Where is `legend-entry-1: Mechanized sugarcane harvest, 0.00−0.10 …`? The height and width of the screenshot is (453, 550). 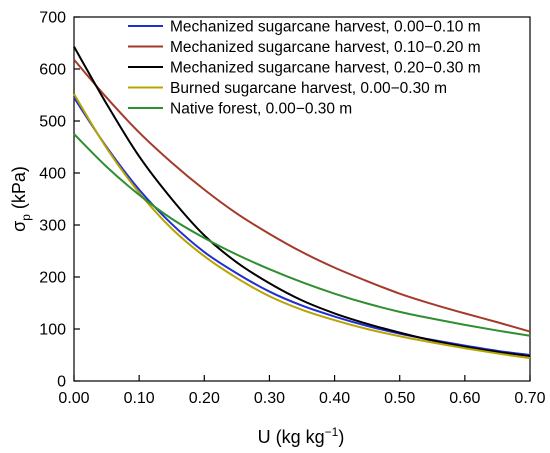 legend-entry-1: Mechanized sugarcane harvest, 0.00−0.10 … is located at coordinates (304, 27).